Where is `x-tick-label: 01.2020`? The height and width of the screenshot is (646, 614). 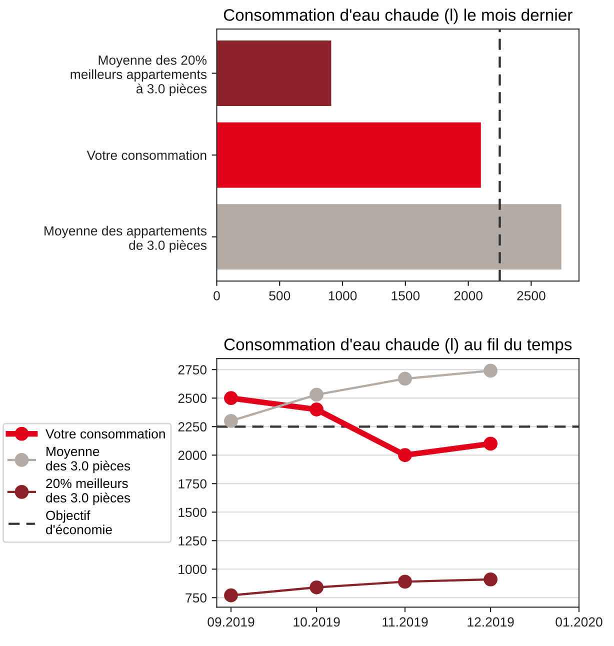 x-tick-label: 01.2020 is located at coordinates (579, 622).